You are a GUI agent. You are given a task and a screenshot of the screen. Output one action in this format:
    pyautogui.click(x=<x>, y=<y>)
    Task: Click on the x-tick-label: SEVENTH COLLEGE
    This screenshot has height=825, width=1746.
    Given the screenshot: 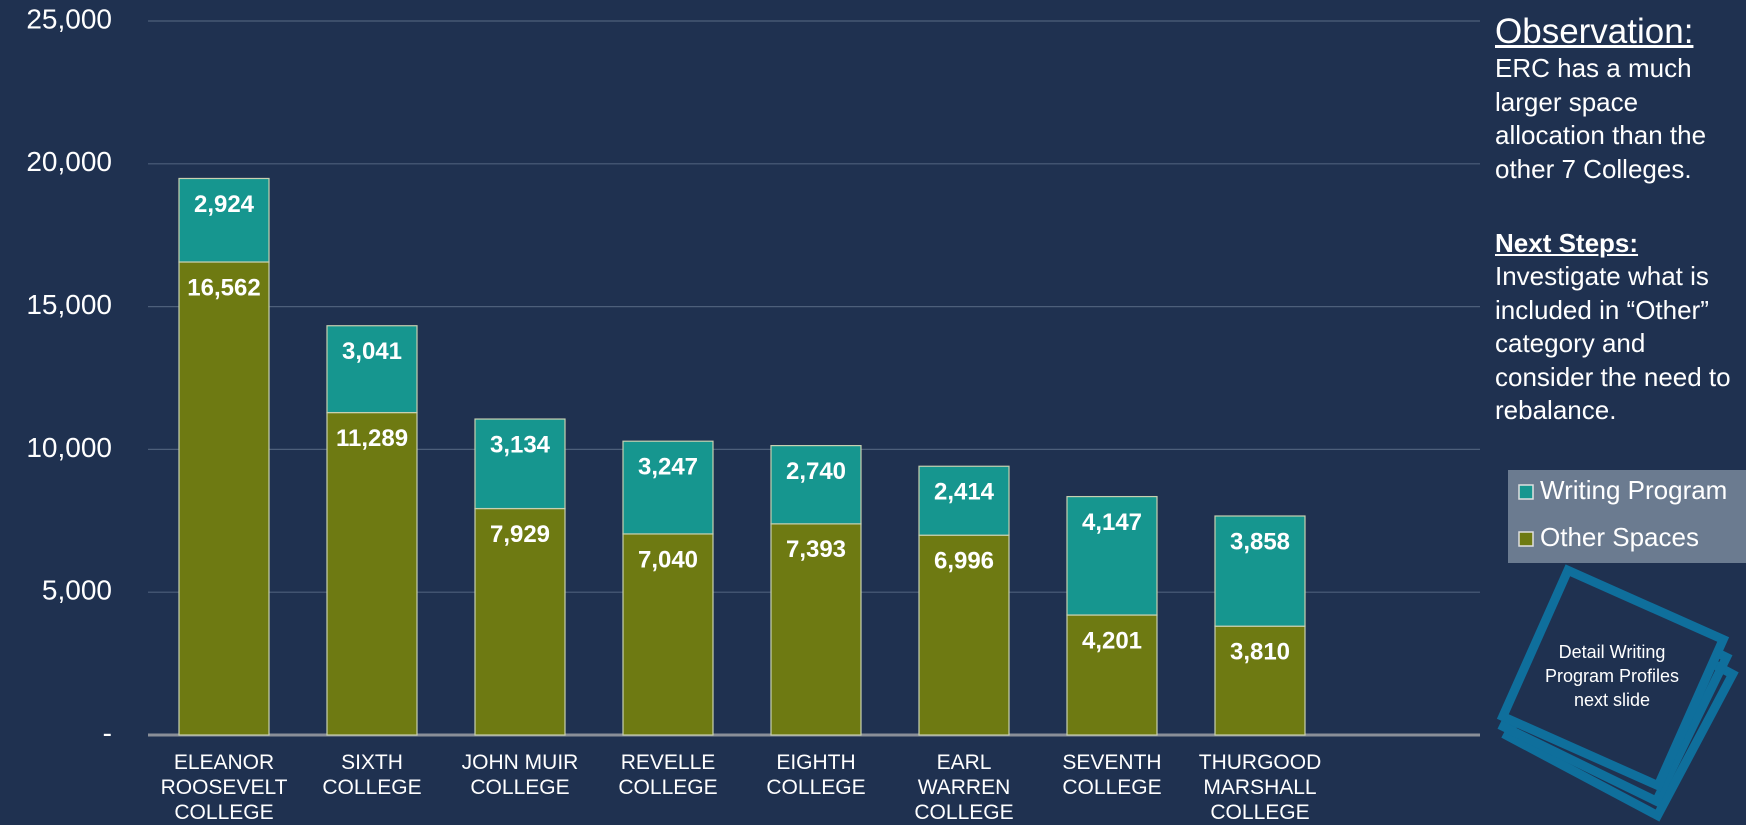 What is the action you would take?
    pyautogui.click(x=1112, y=775)
    